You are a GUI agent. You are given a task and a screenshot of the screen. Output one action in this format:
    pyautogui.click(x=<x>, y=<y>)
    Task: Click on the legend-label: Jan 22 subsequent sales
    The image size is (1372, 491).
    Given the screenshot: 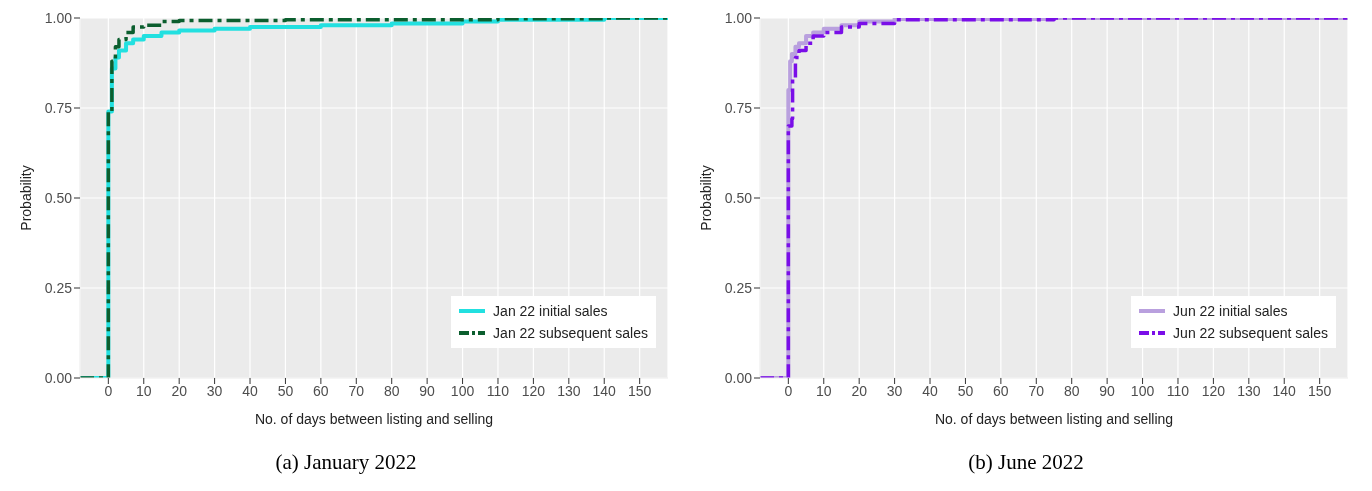 What is the action you would take?
    pyautogui.click(x=570, y=333)
    